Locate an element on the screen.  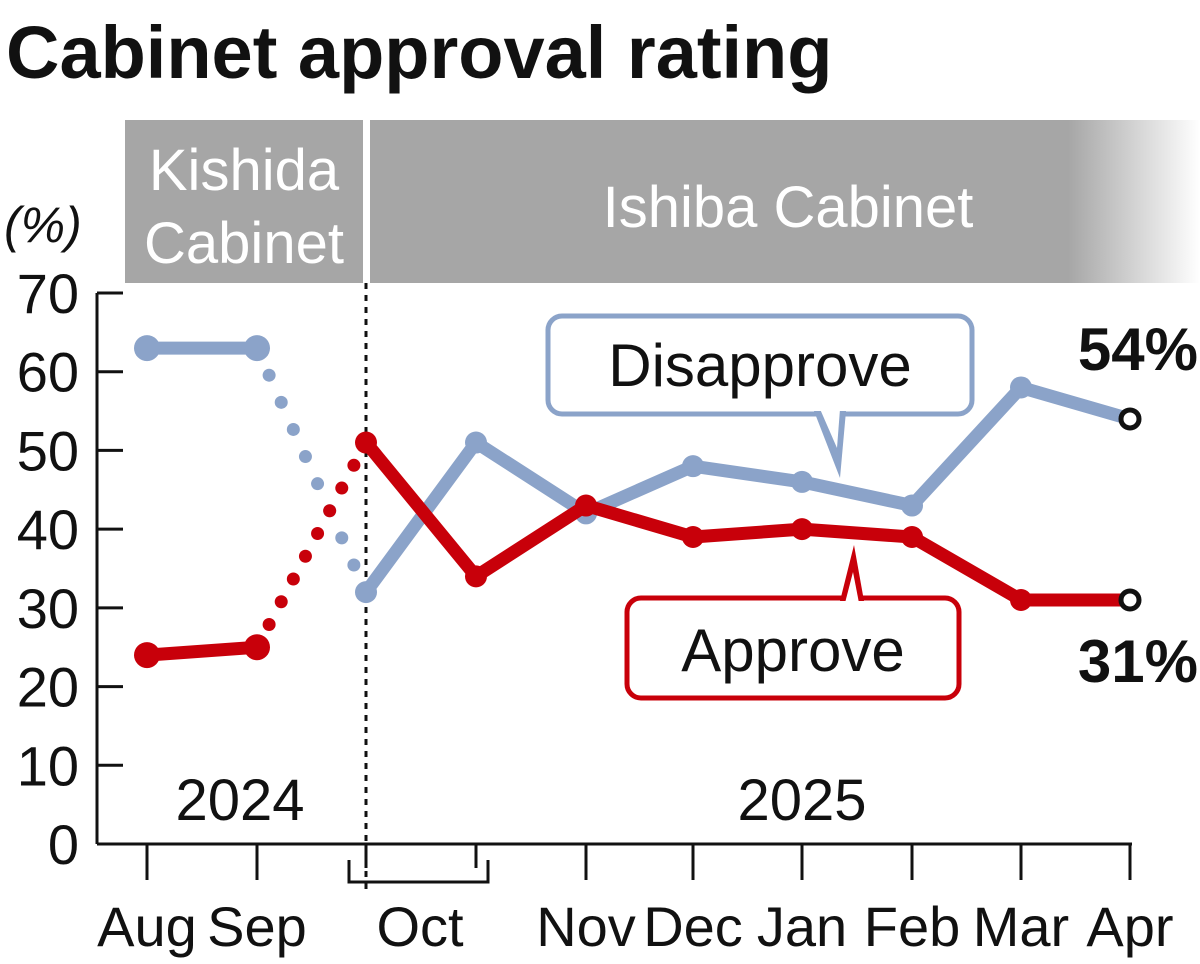
x-axis: Aug Sep Oct Nov Dec Jan Feb Mar Apr is located at coordinates (635, 900).